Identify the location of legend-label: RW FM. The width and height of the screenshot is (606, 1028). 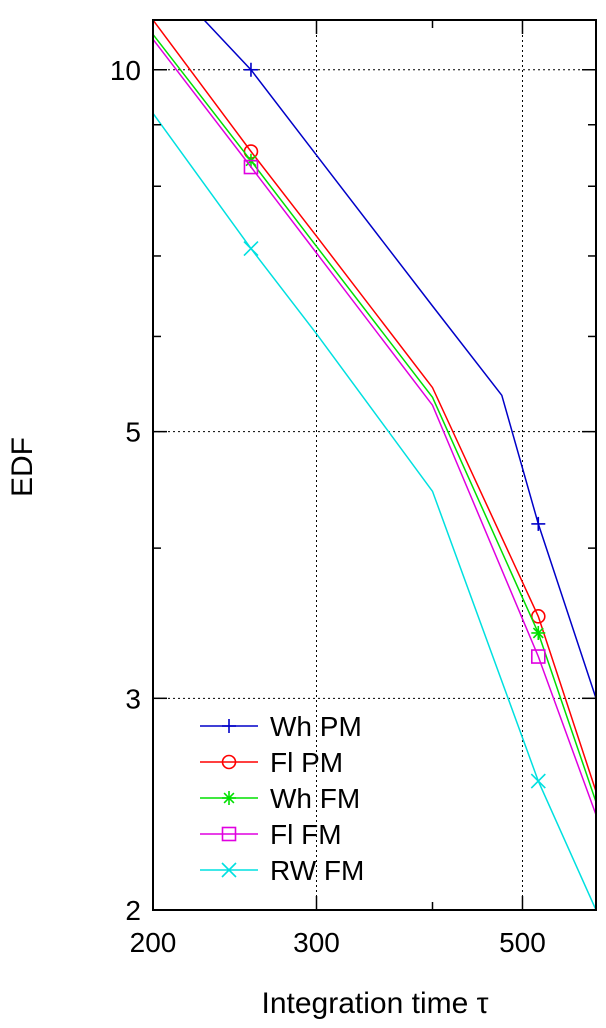
(317, 870).